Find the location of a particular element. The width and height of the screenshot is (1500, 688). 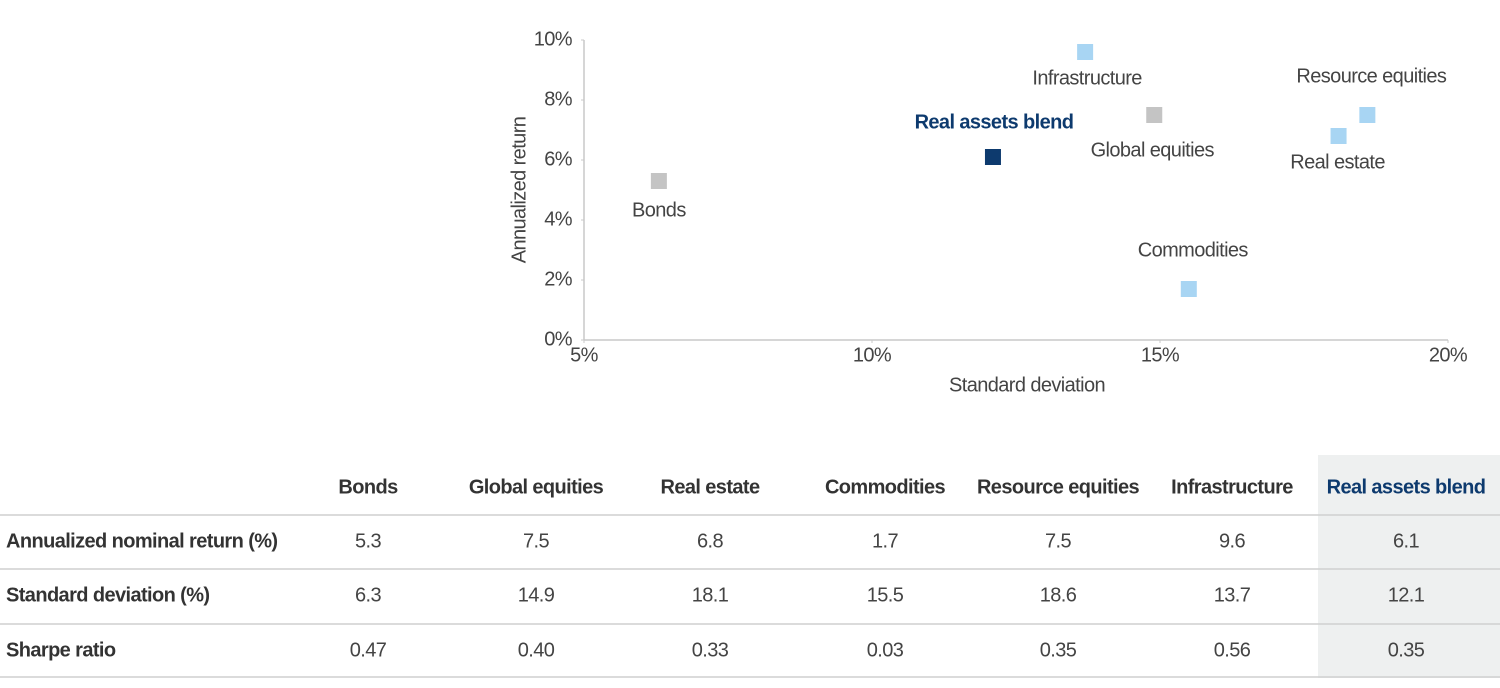

cell: 0.47 is located at coordinates (368, 650).